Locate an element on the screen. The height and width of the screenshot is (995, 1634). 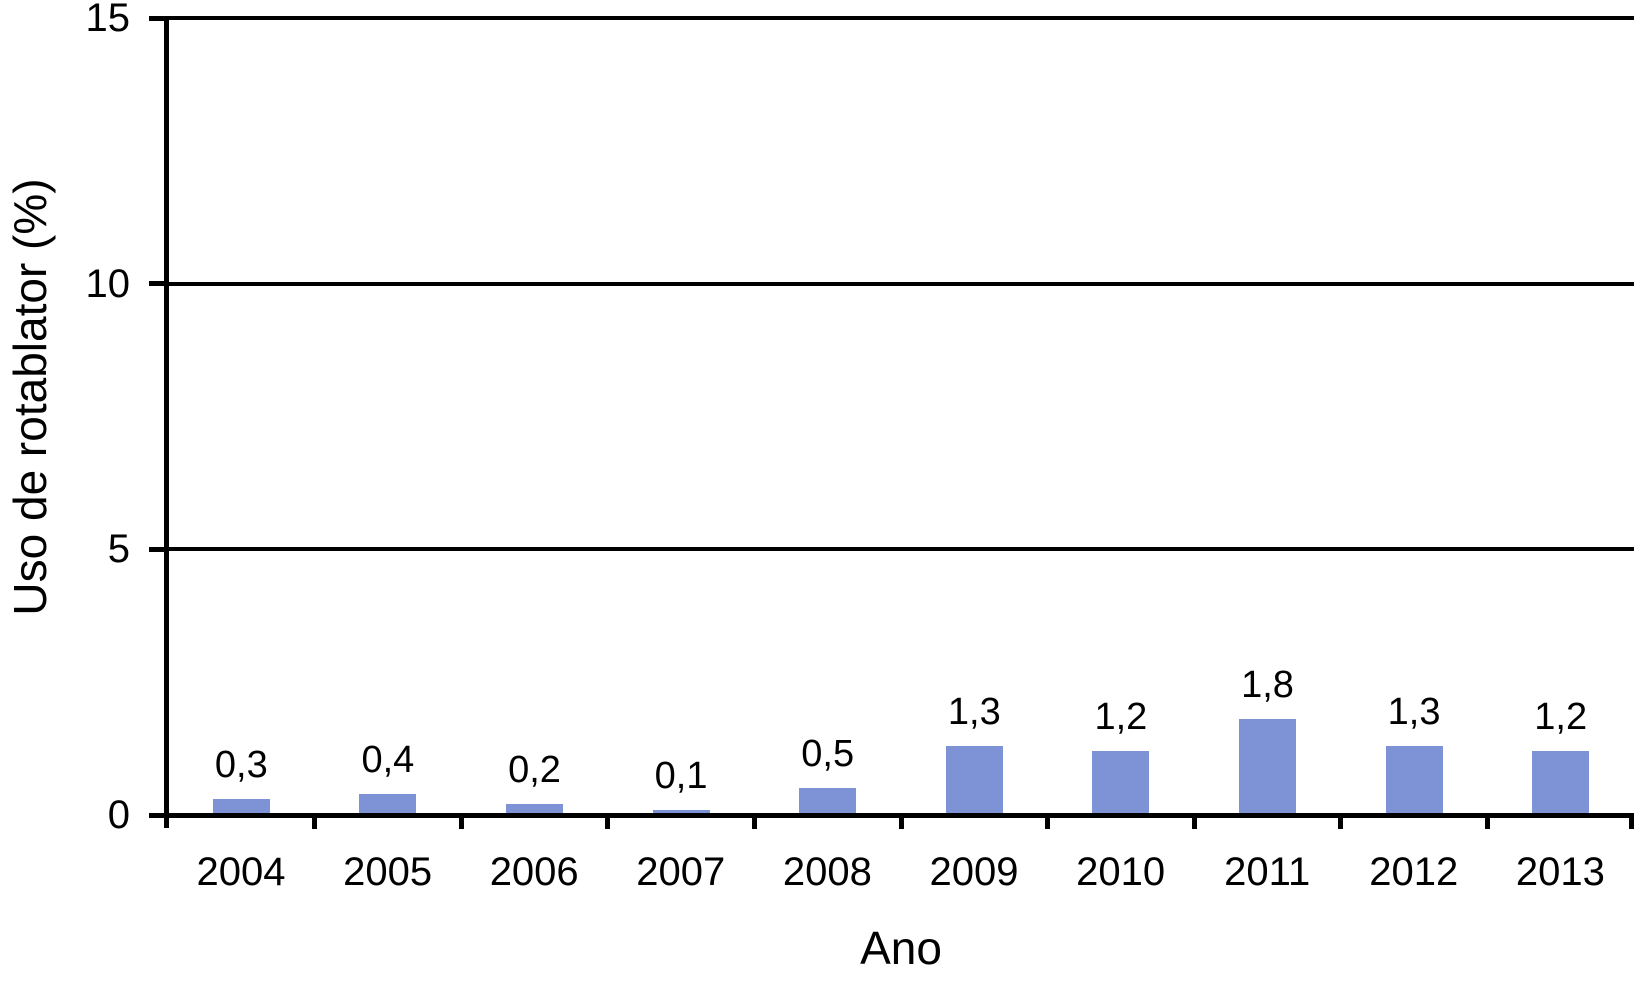
y-tick-label: 0 is located at coordinates (118, 815).